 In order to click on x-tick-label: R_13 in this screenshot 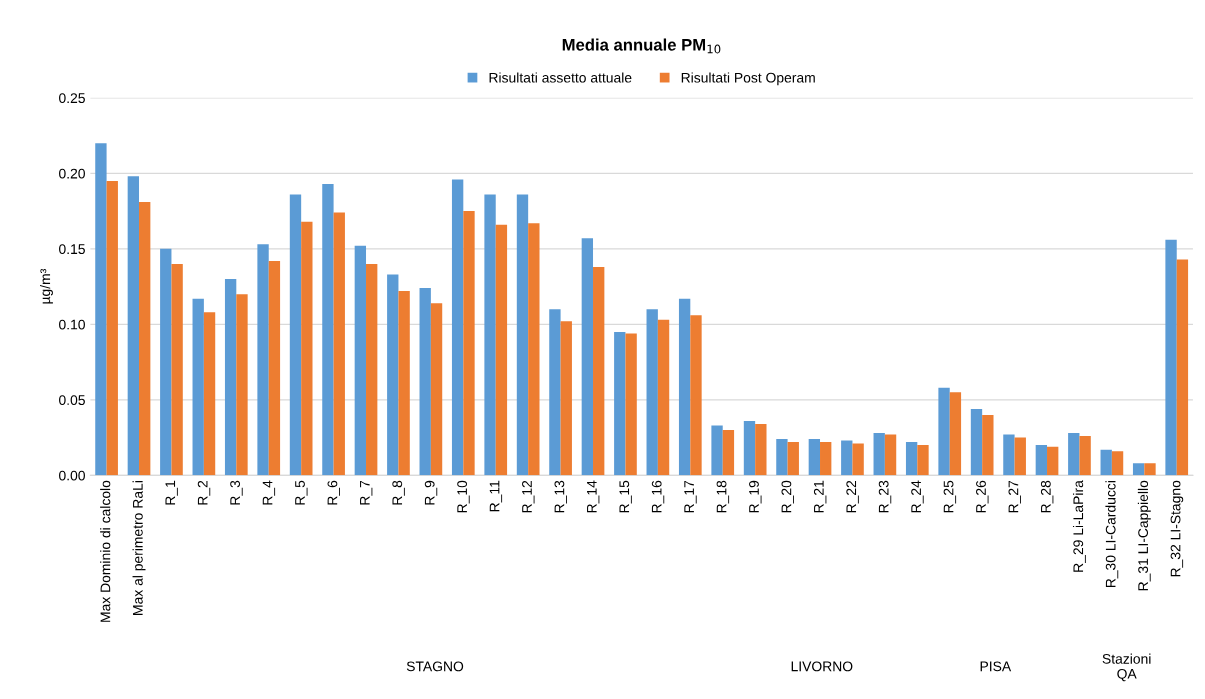, I will do `click(560, 496)`.